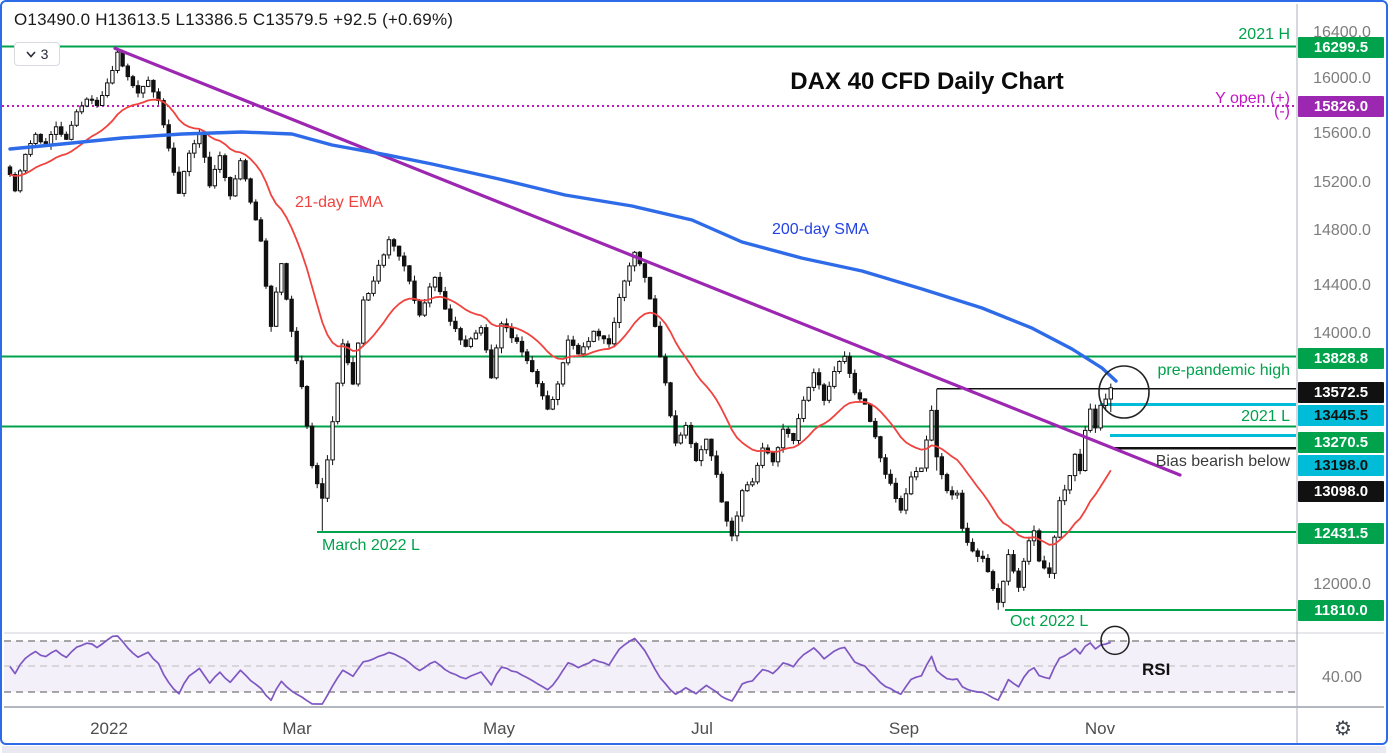 This screenshot has width=1388, height=753. Describe the element at coordinates (1049, 621) in the screenshot. I see `annotation-text: Oct 2022 L` at that location.